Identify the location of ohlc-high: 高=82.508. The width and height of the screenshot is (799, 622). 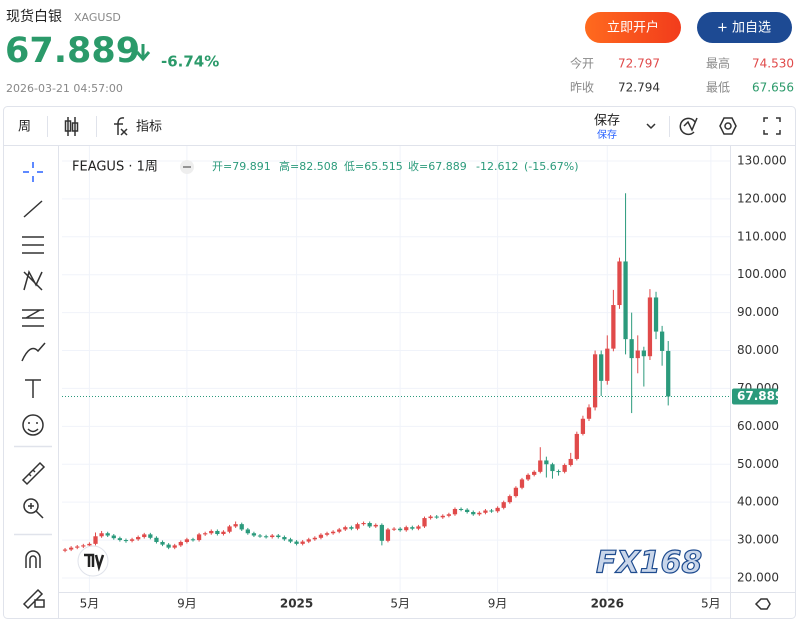
(308, 166).